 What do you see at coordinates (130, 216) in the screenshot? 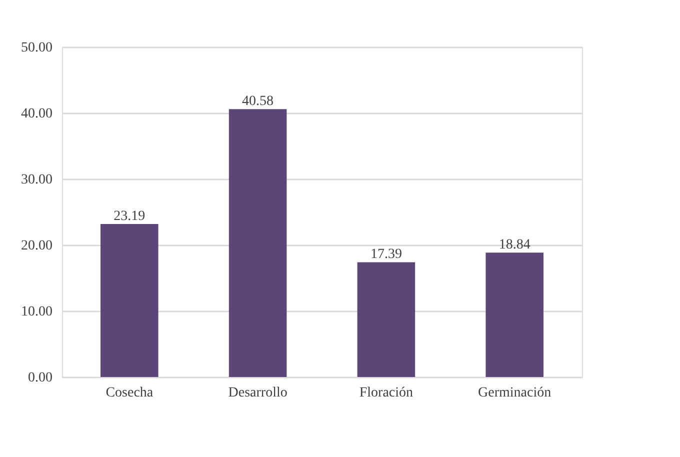
I see `data-label: 23.19` at bounding box center [130, 216].